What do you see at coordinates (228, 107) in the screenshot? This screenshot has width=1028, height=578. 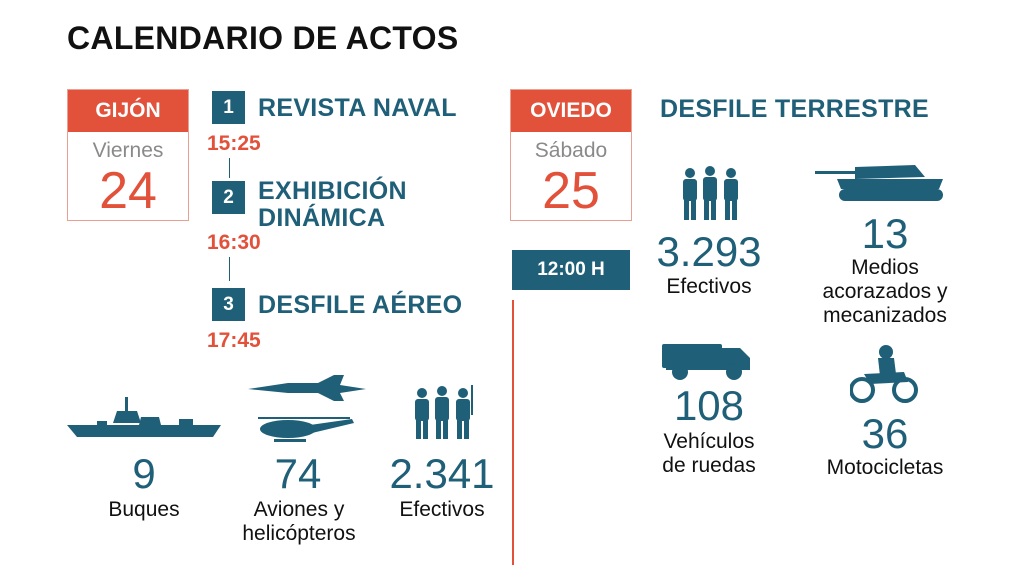 I see `step-1-badge: 1` at bounding box center [228, 107].